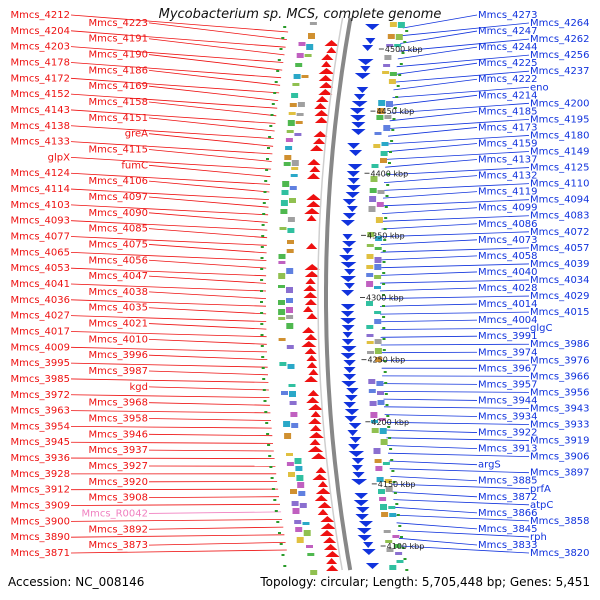 The height and width of the screenshot is (600, 600). Describe the element at coordinates (118, 213) in the screenshot. I see `gene-label: Mmcs_4090` at that location.